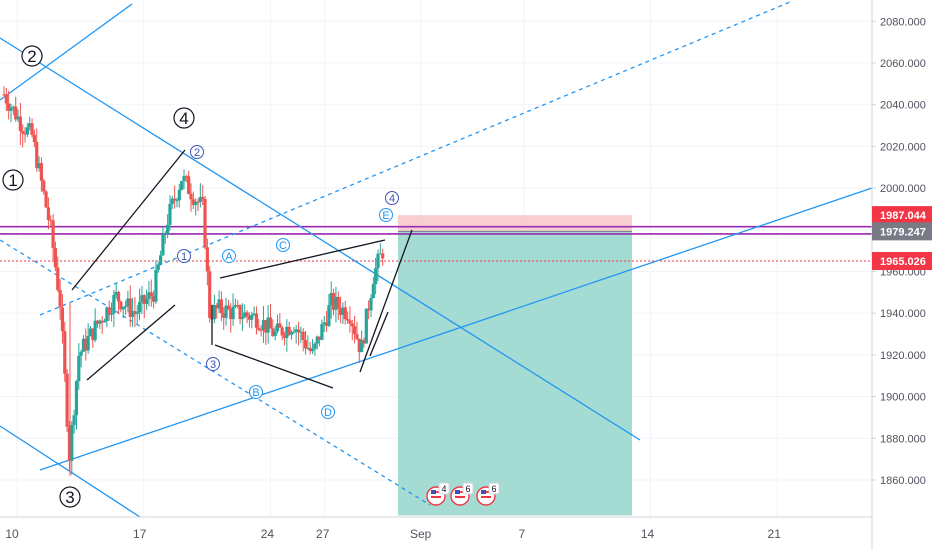 The width and height of the screenshot is (932, 550). I want to click on price-tag-label: 1965.026, so click(903, 262).